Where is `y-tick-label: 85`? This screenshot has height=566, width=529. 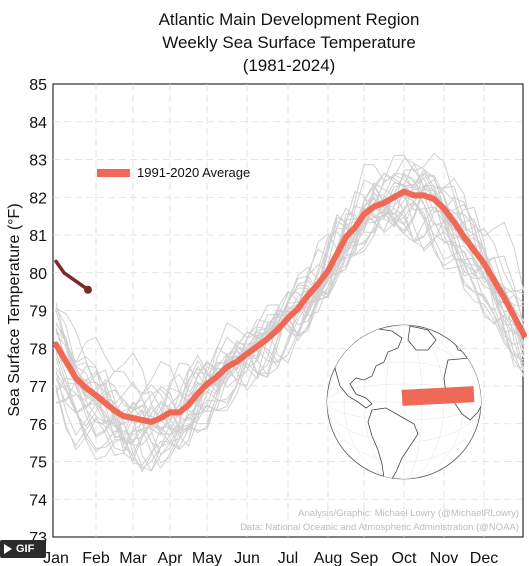
y-tick-label: 85 is located at coordinates (38, 85).